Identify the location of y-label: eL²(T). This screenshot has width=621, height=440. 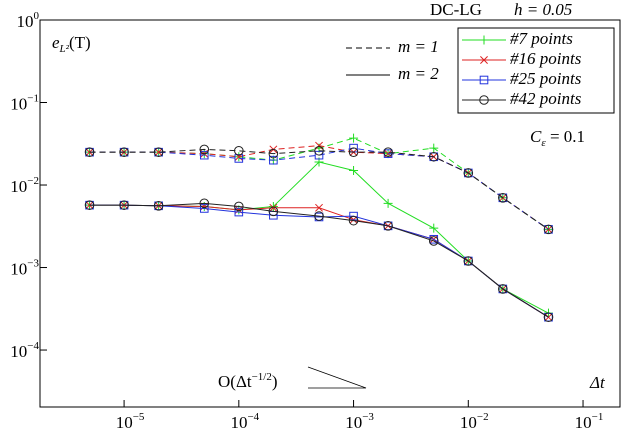
(71, 44).